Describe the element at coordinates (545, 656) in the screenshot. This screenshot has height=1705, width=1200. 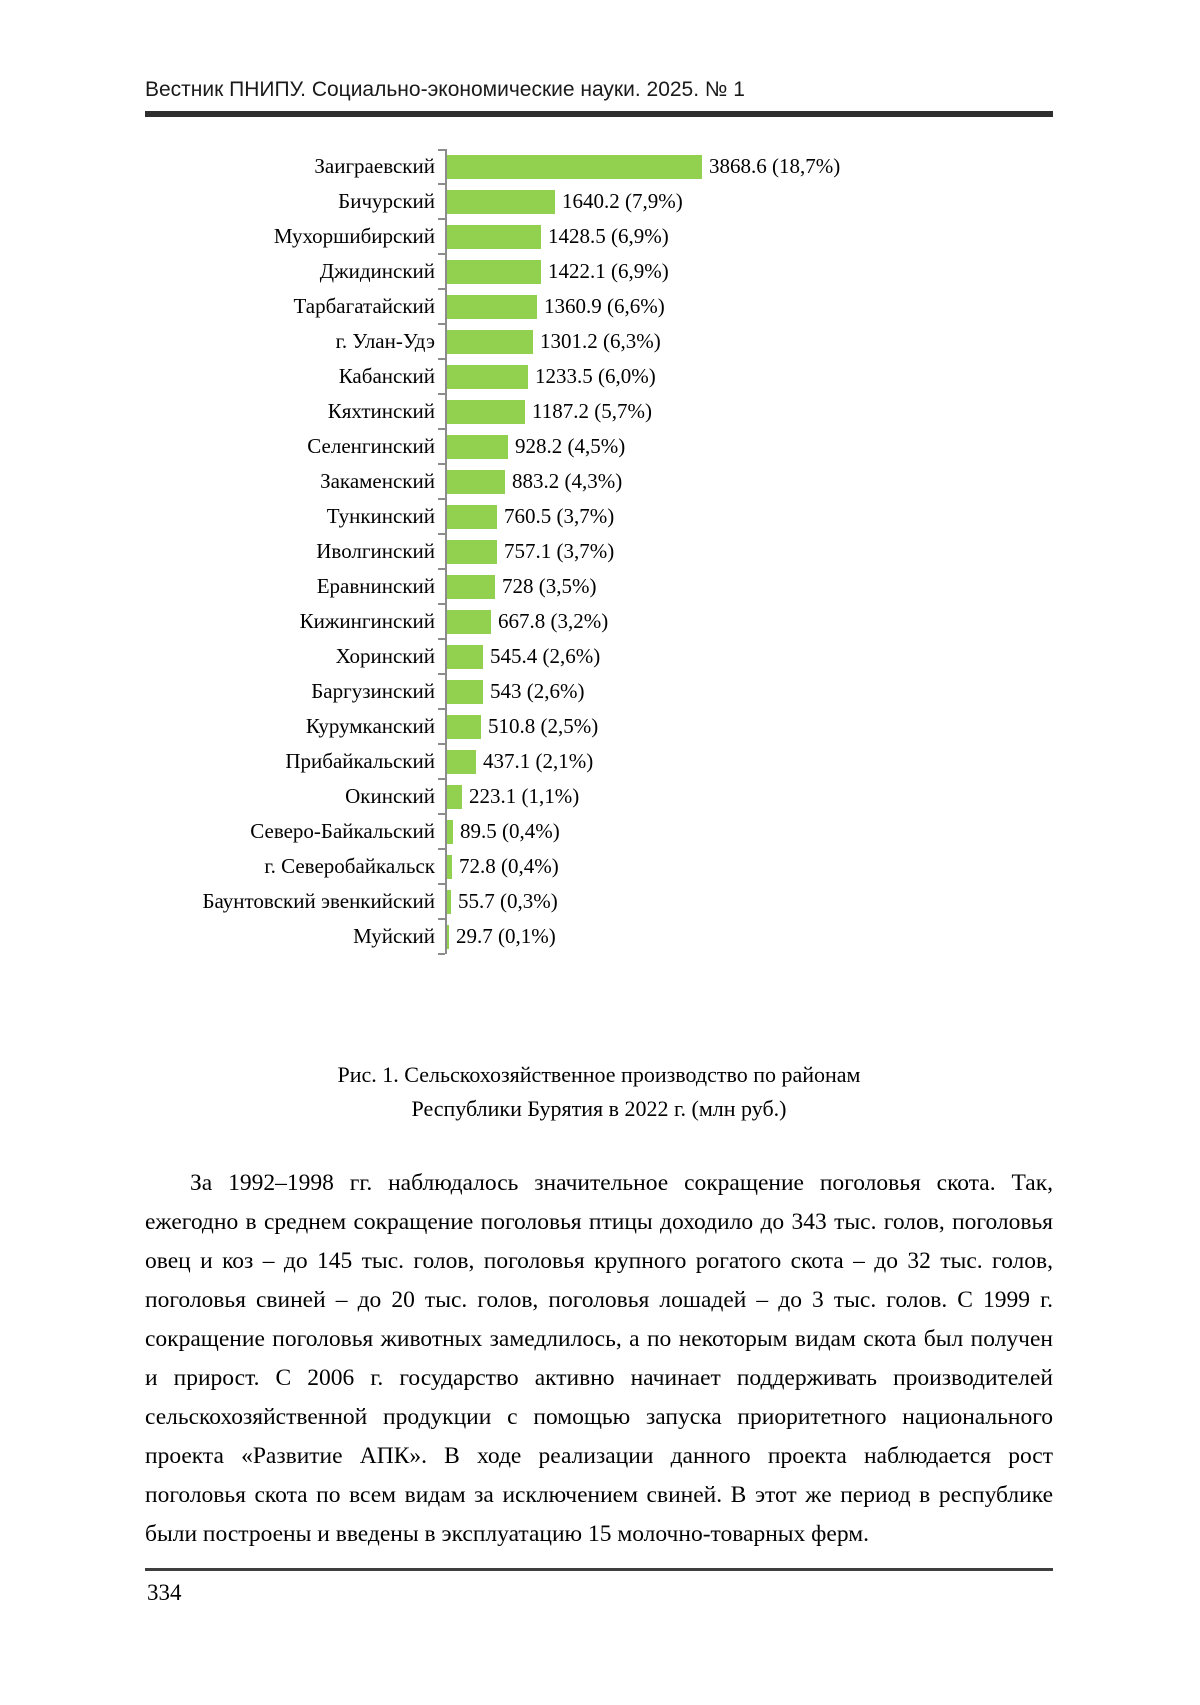
I see `data-label: 545.4 (2,6%)` at that location.